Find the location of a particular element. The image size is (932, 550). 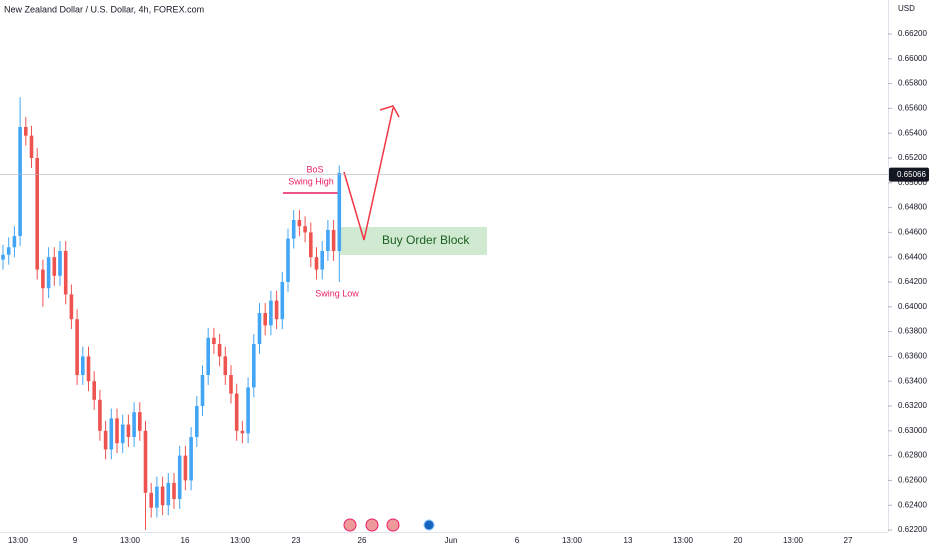

x-tick-label: 20 is located at coordinates (738, 540).